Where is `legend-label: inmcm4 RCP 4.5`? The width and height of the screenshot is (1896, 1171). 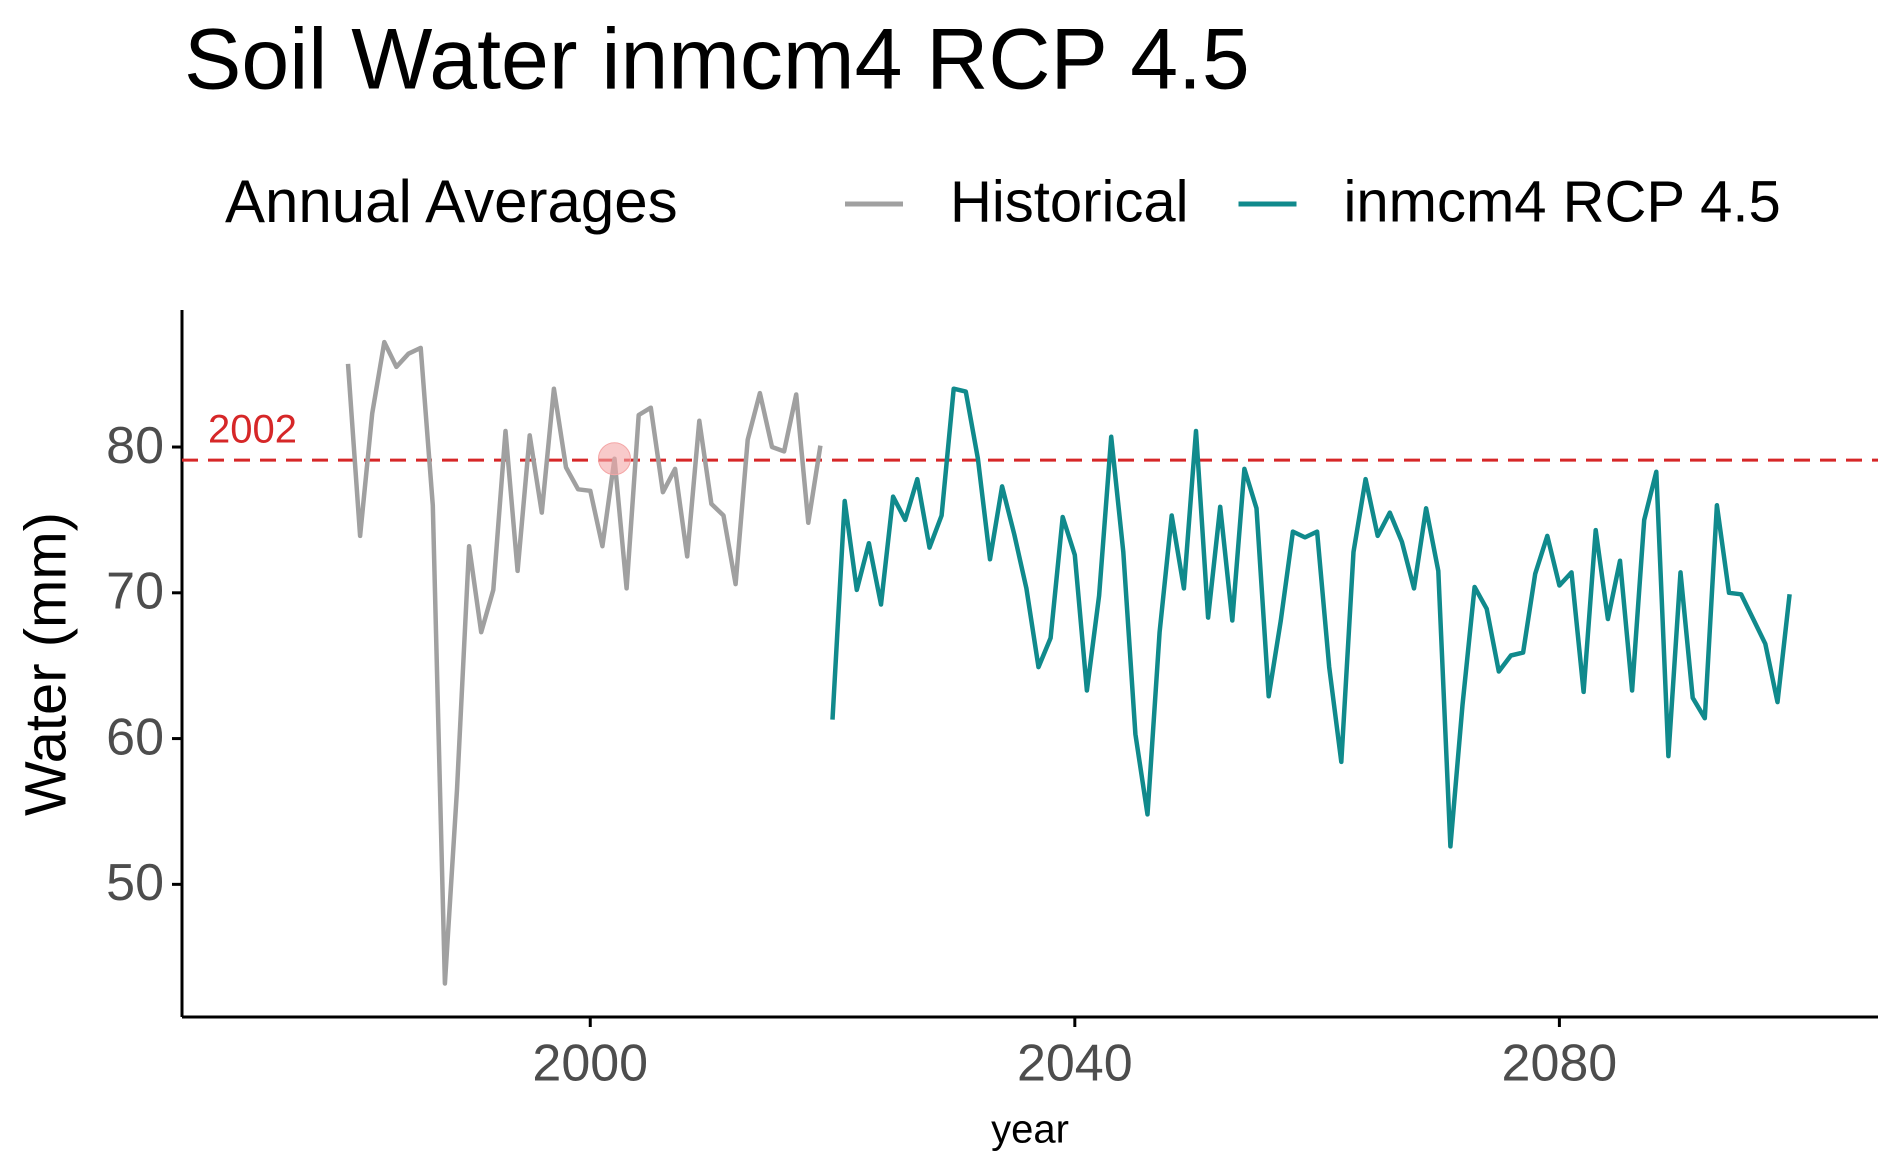 legend-label: inmcm4 RCP 4.5 is located at coordinates (1562, 201).